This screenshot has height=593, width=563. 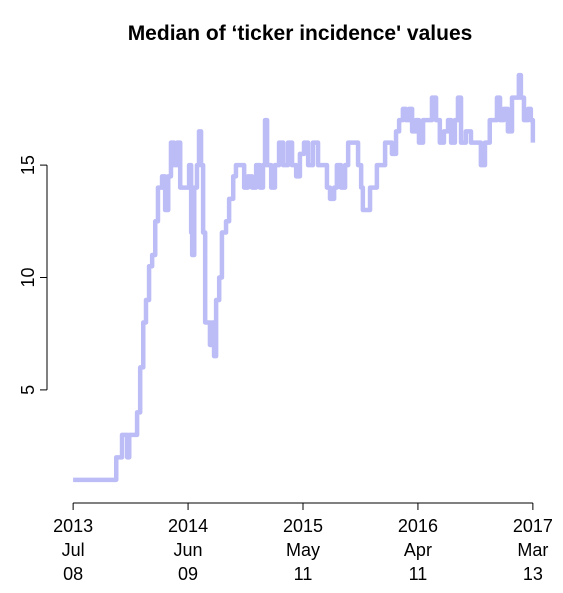 I want to click on x-tick-label: Jun, so click(x=188, y=550).